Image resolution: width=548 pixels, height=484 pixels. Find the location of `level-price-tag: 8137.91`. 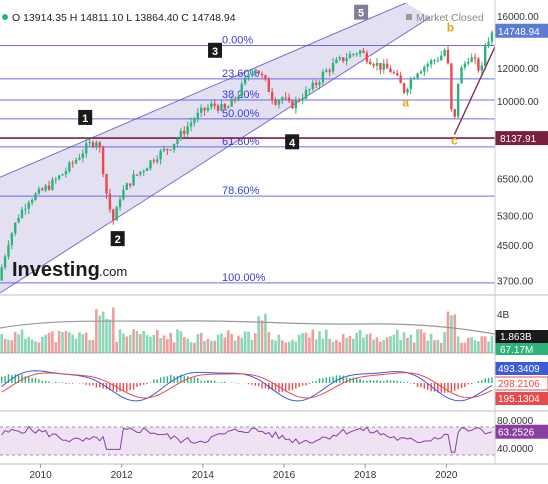

level-price-tag: 8137.91 is located at coordinates (518, 139).